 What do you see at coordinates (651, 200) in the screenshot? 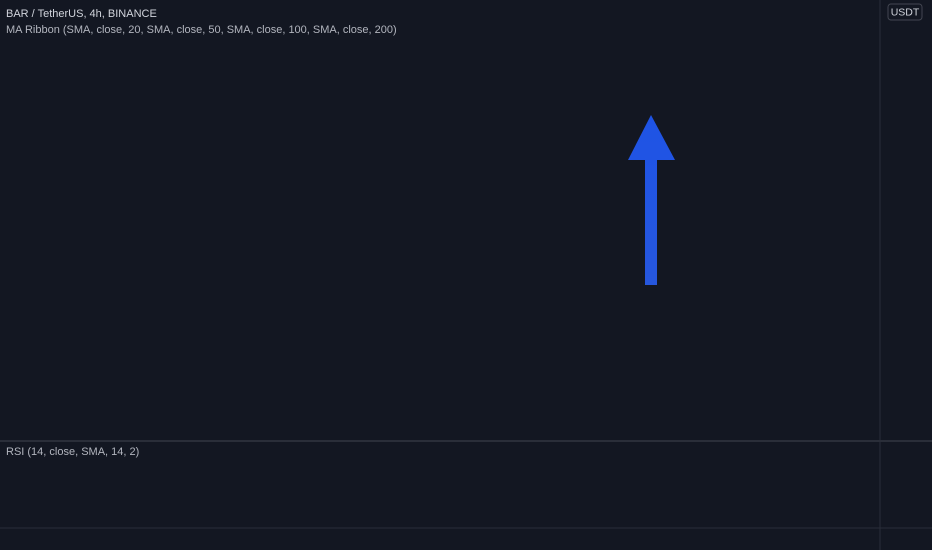
I see `up-arrow` at bounding box center [651, 200].